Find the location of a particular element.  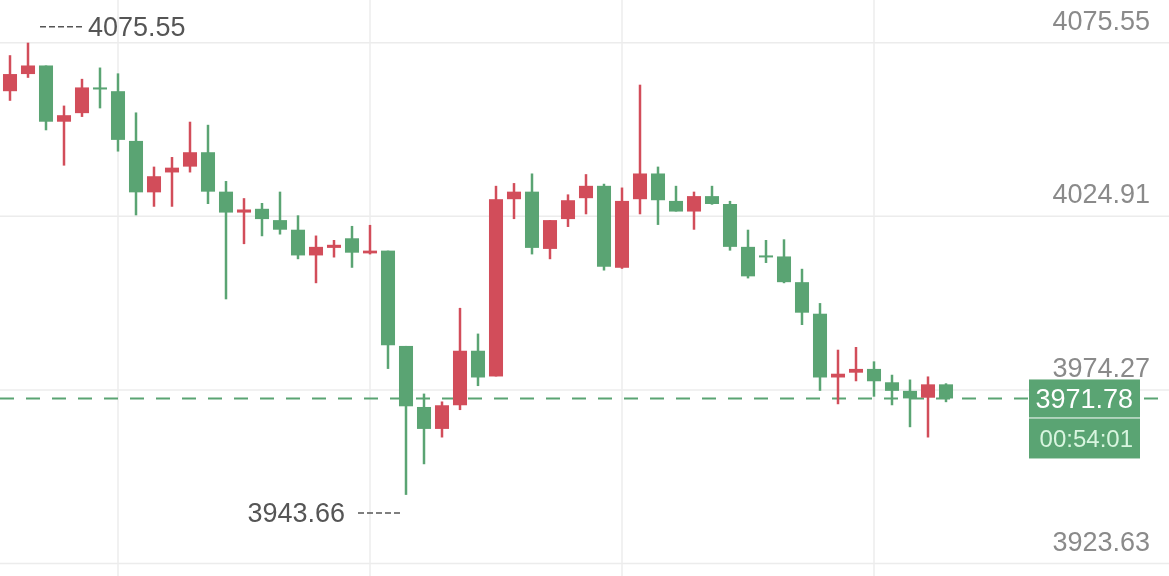

ref-line-label: 3971.78 is located at coordinates (1084, 399).